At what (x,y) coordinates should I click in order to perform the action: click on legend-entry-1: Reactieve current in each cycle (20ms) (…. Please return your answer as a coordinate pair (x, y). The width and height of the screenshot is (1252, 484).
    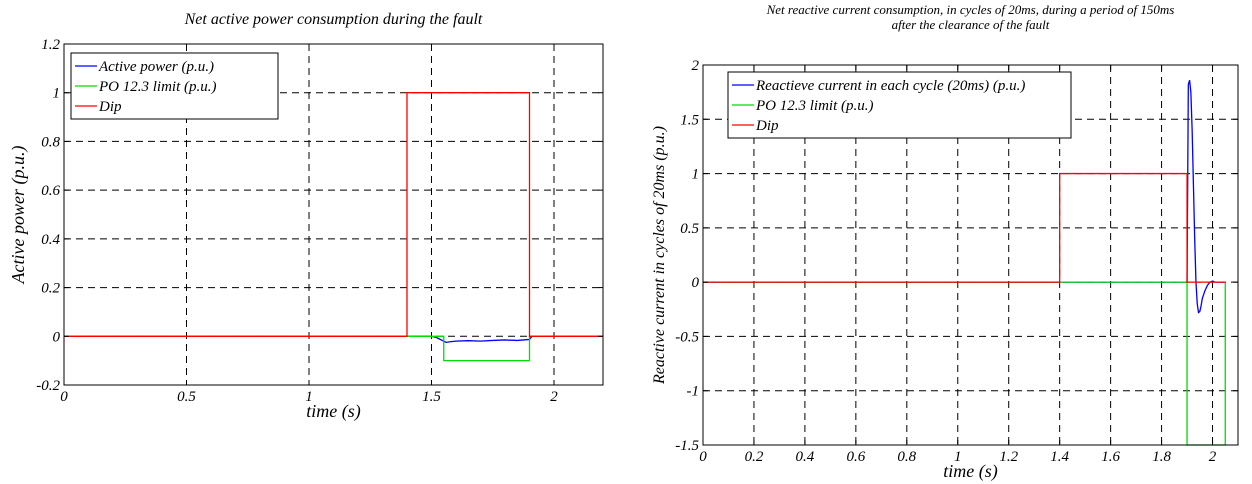
    Looking at the image, I should click on (890, 86).